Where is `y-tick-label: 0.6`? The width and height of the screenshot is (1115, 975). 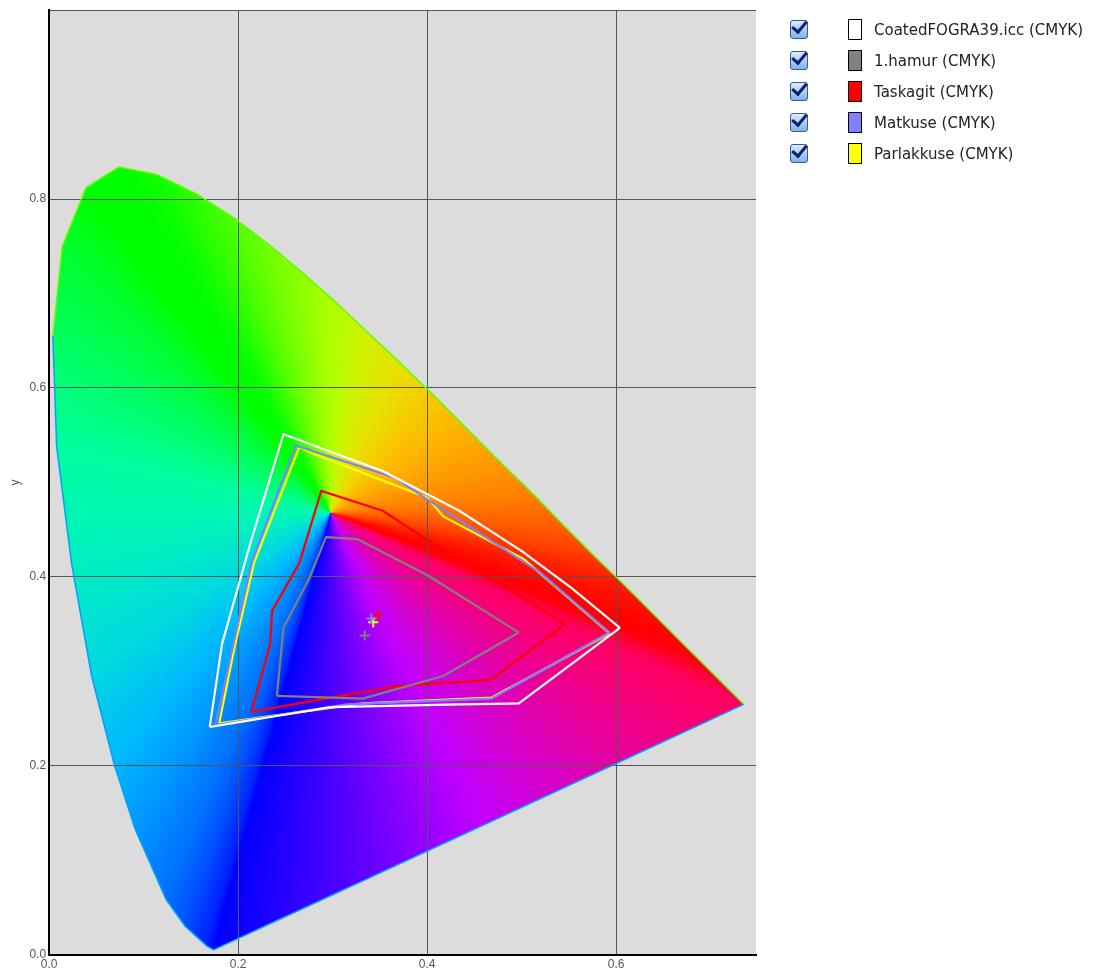
y-tick-label: 0.6 is located at coordinates (38, 387).